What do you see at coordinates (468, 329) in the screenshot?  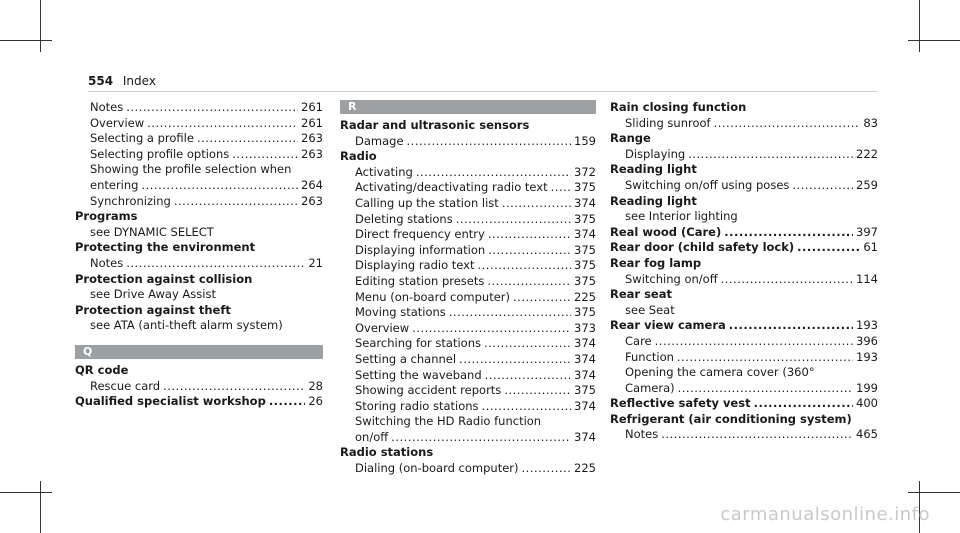 I see `index-subentry: Overview 373` at bounding box center [468, 329].